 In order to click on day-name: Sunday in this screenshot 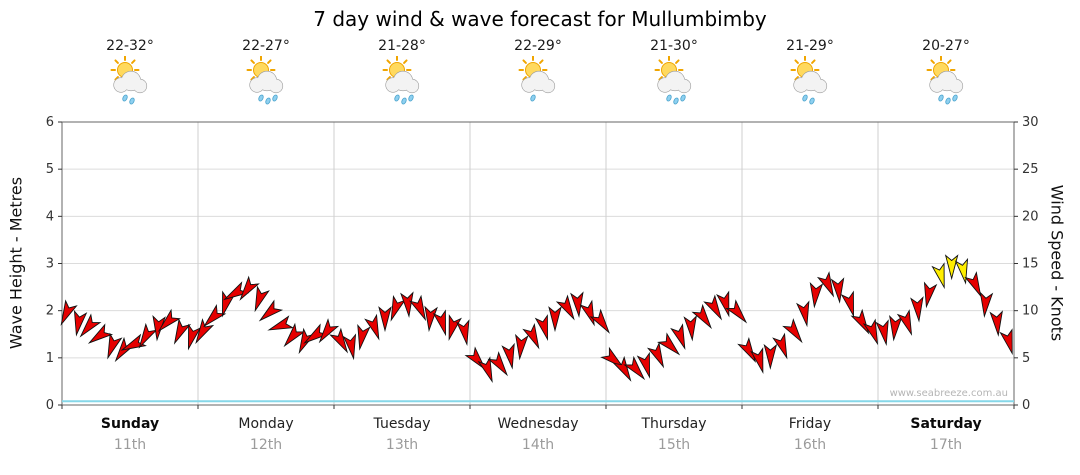, I will do `click(130, 424)`.